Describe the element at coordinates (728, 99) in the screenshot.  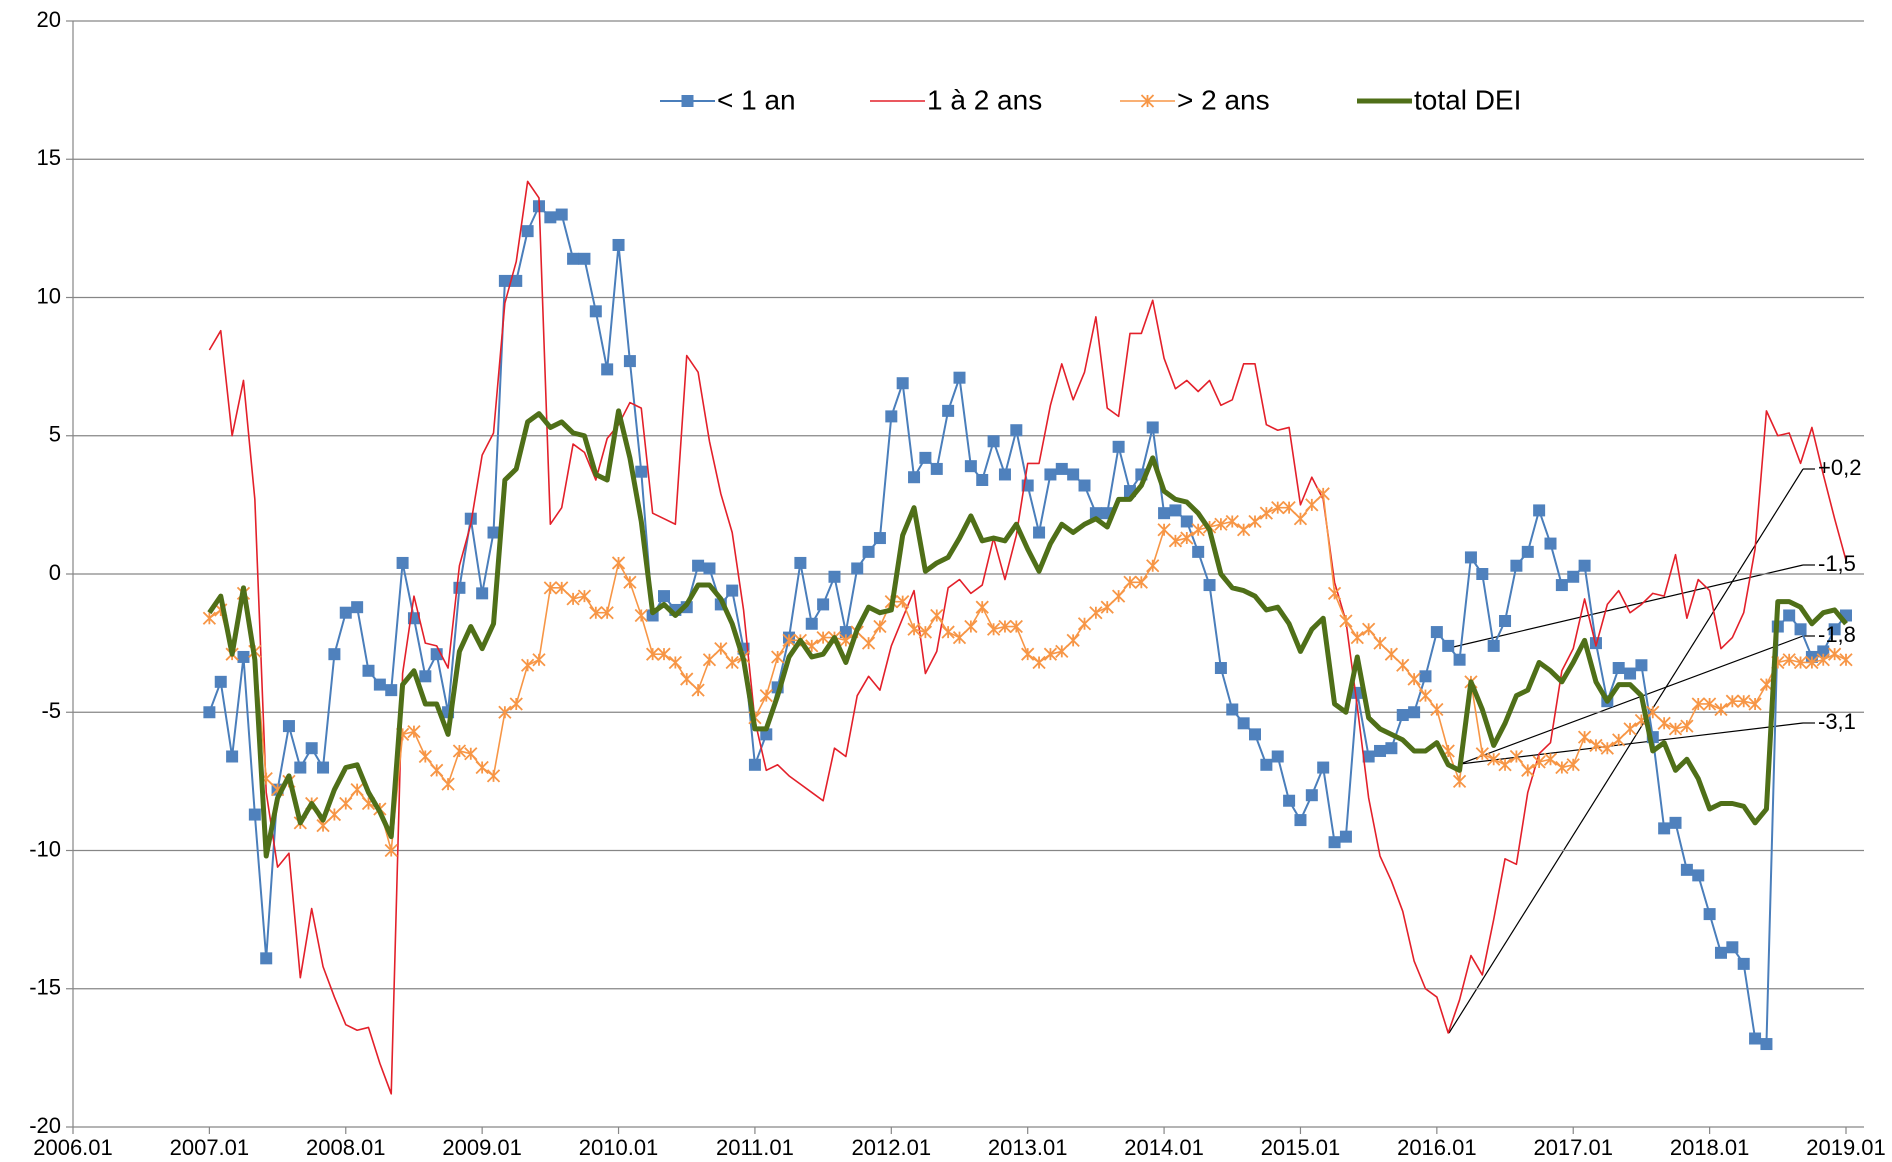
I see `legend-item: < 1 an` at that location.